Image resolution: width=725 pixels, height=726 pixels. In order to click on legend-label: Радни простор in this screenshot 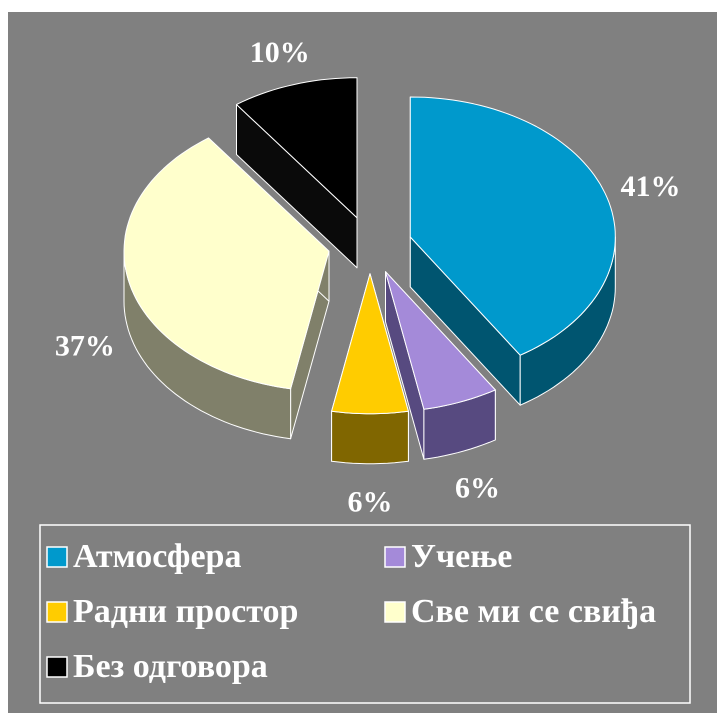, I will do `click(185, 611)`.